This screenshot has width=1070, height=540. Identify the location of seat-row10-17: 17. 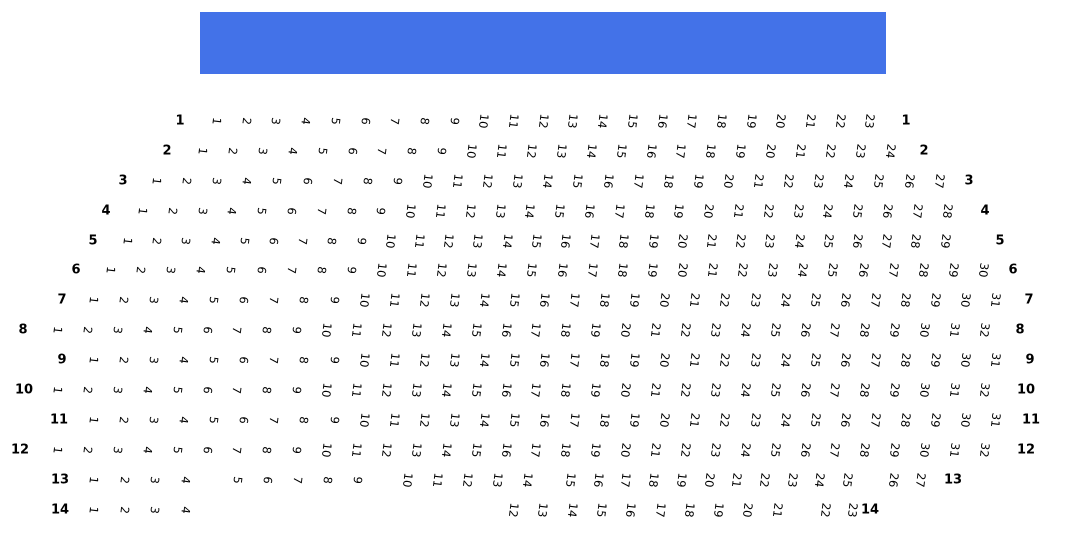
(536, 390).